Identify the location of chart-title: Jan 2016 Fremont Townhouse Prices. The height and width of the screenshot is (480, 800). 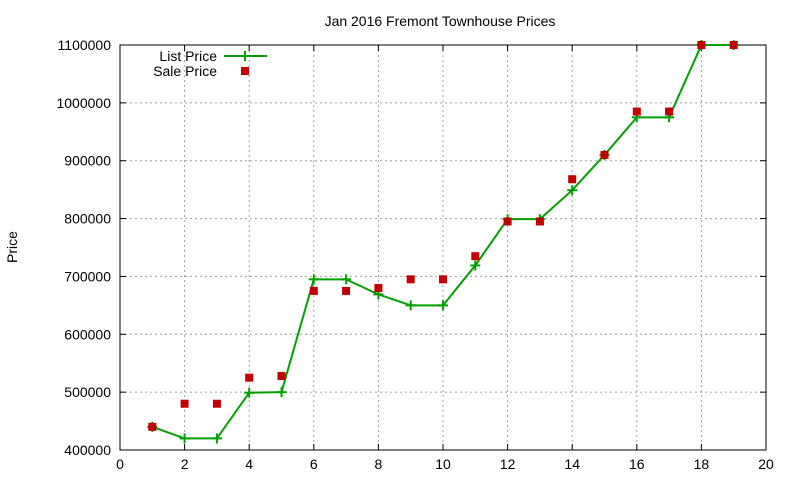
(440, 21).